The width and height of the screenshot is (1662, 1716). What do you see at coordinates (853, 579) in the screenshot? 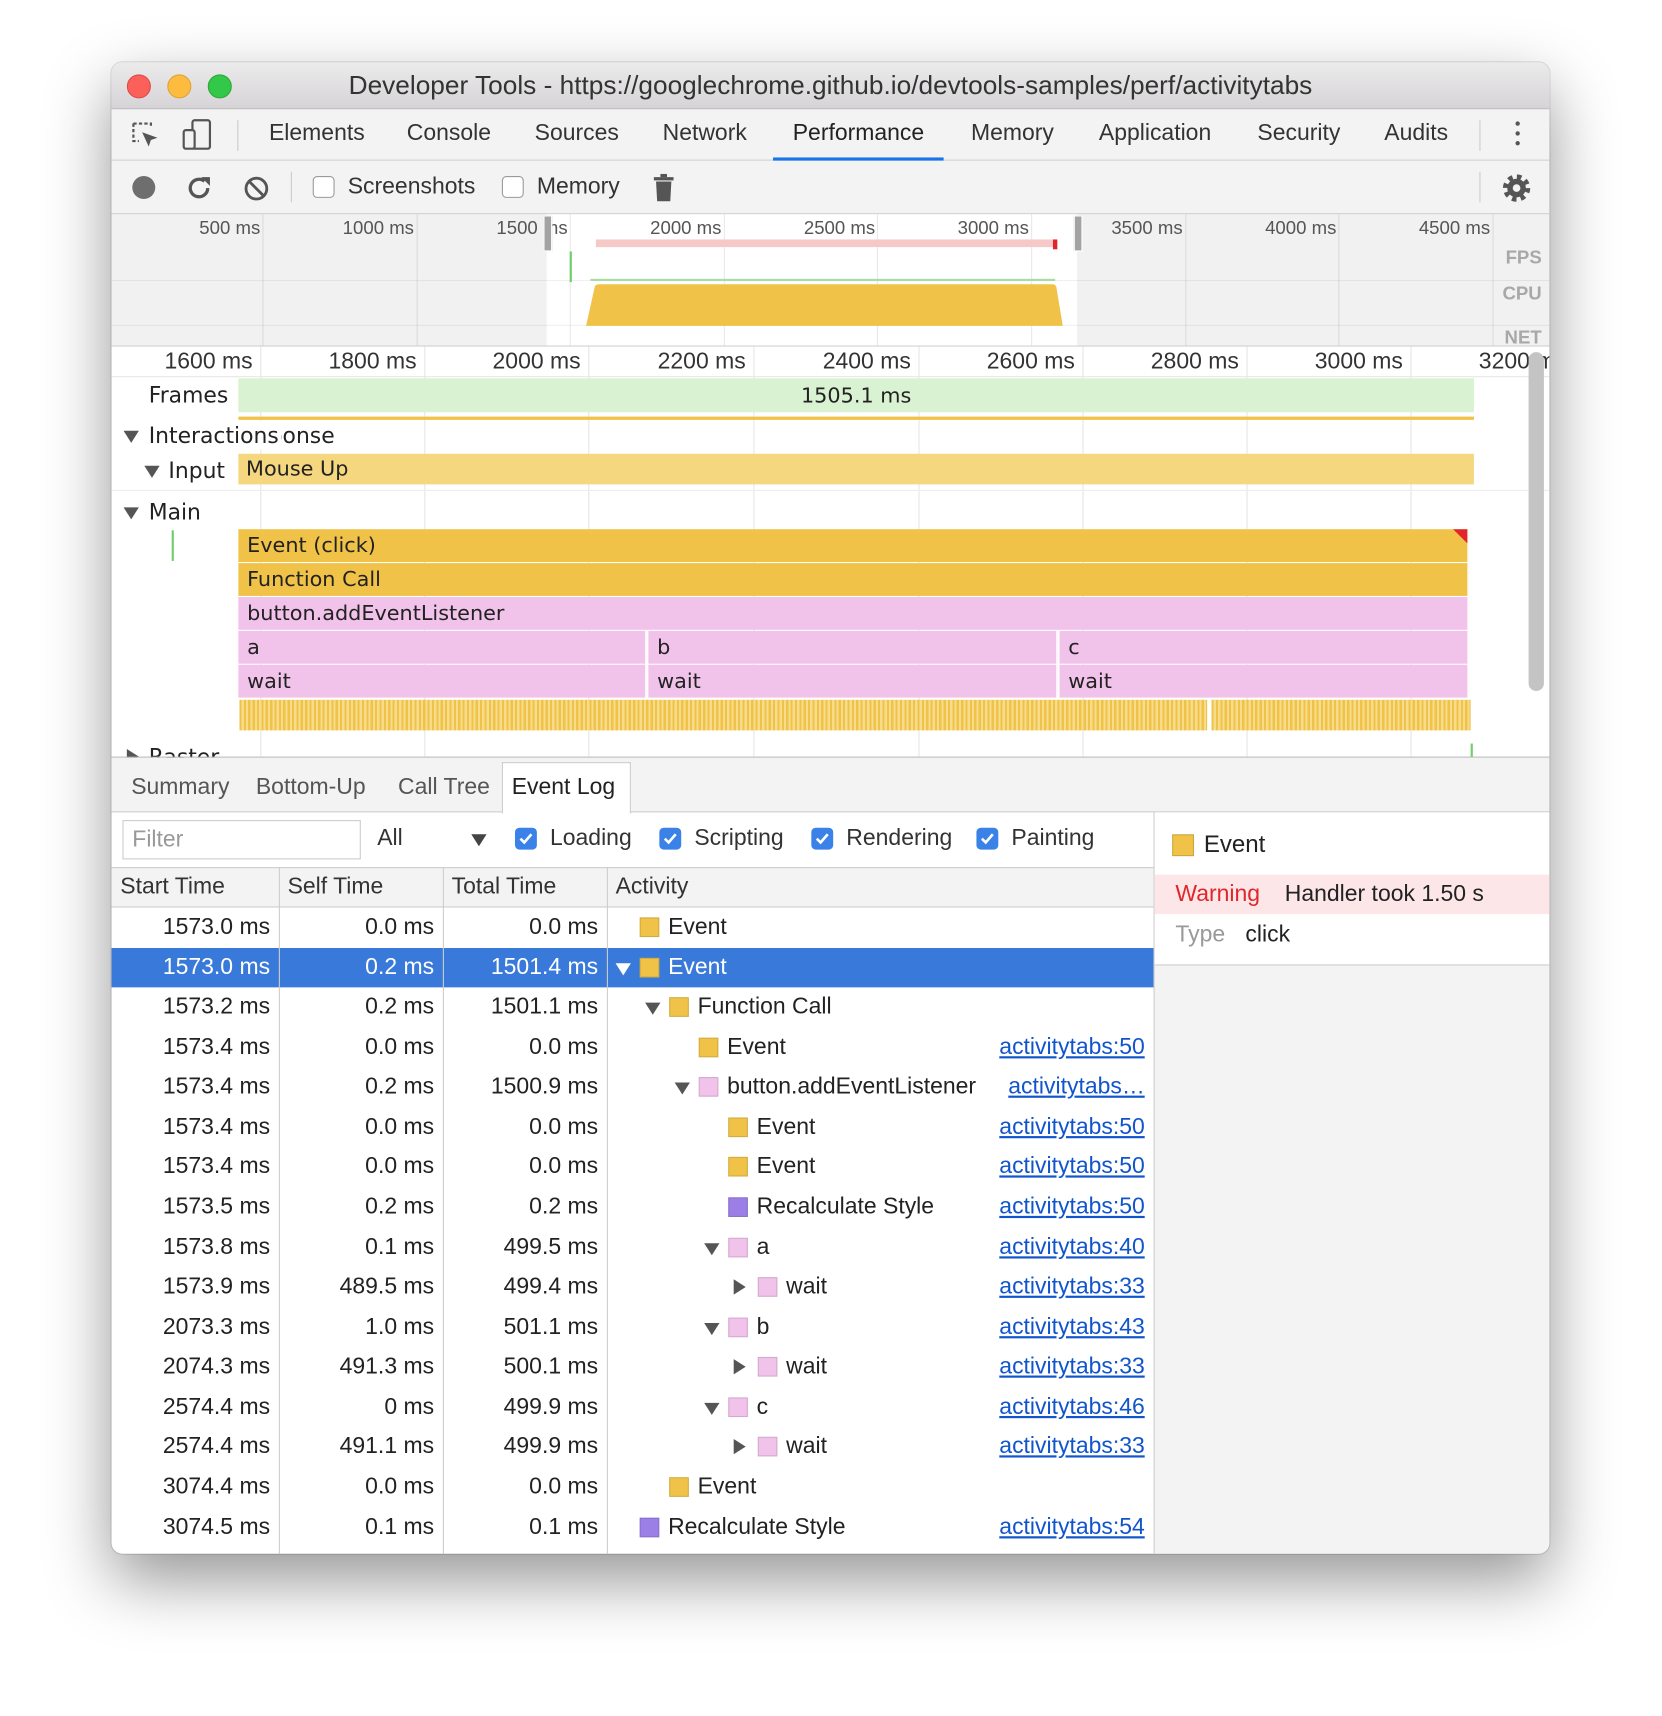
I see `flame-bar: Function Call` at bounding box center [853, 579].